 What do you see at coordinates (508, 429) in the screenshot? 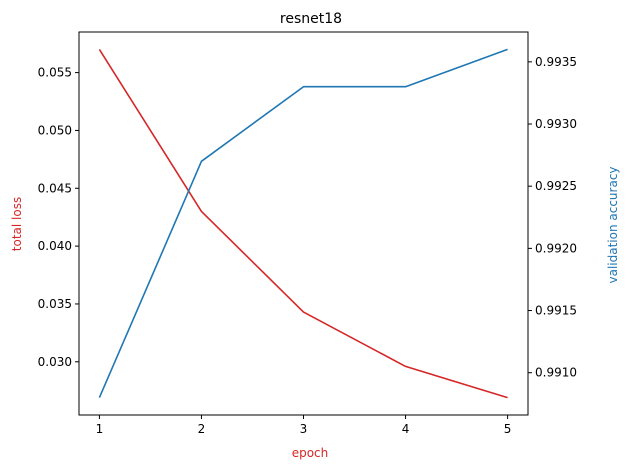
I see `x-tick-label: 5` at bounding box center [508, 429].